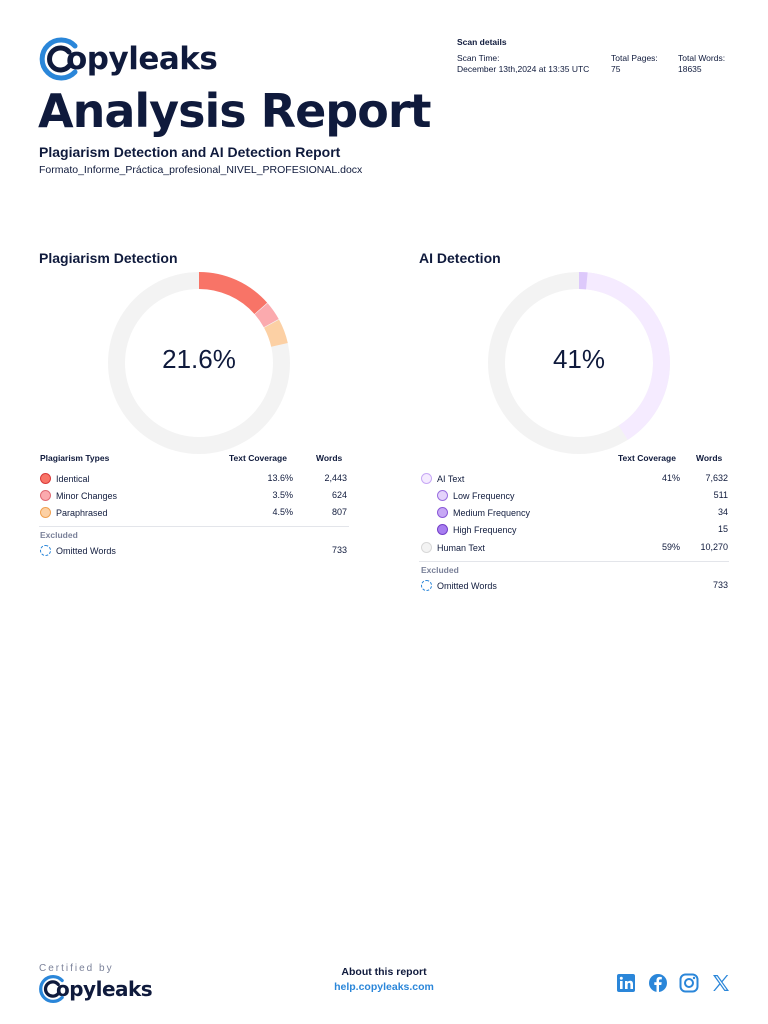 This screenshot has width=768, height=1024. I want to click on ai-row-high-frequency: High Frequency 15, so click(574, 531).